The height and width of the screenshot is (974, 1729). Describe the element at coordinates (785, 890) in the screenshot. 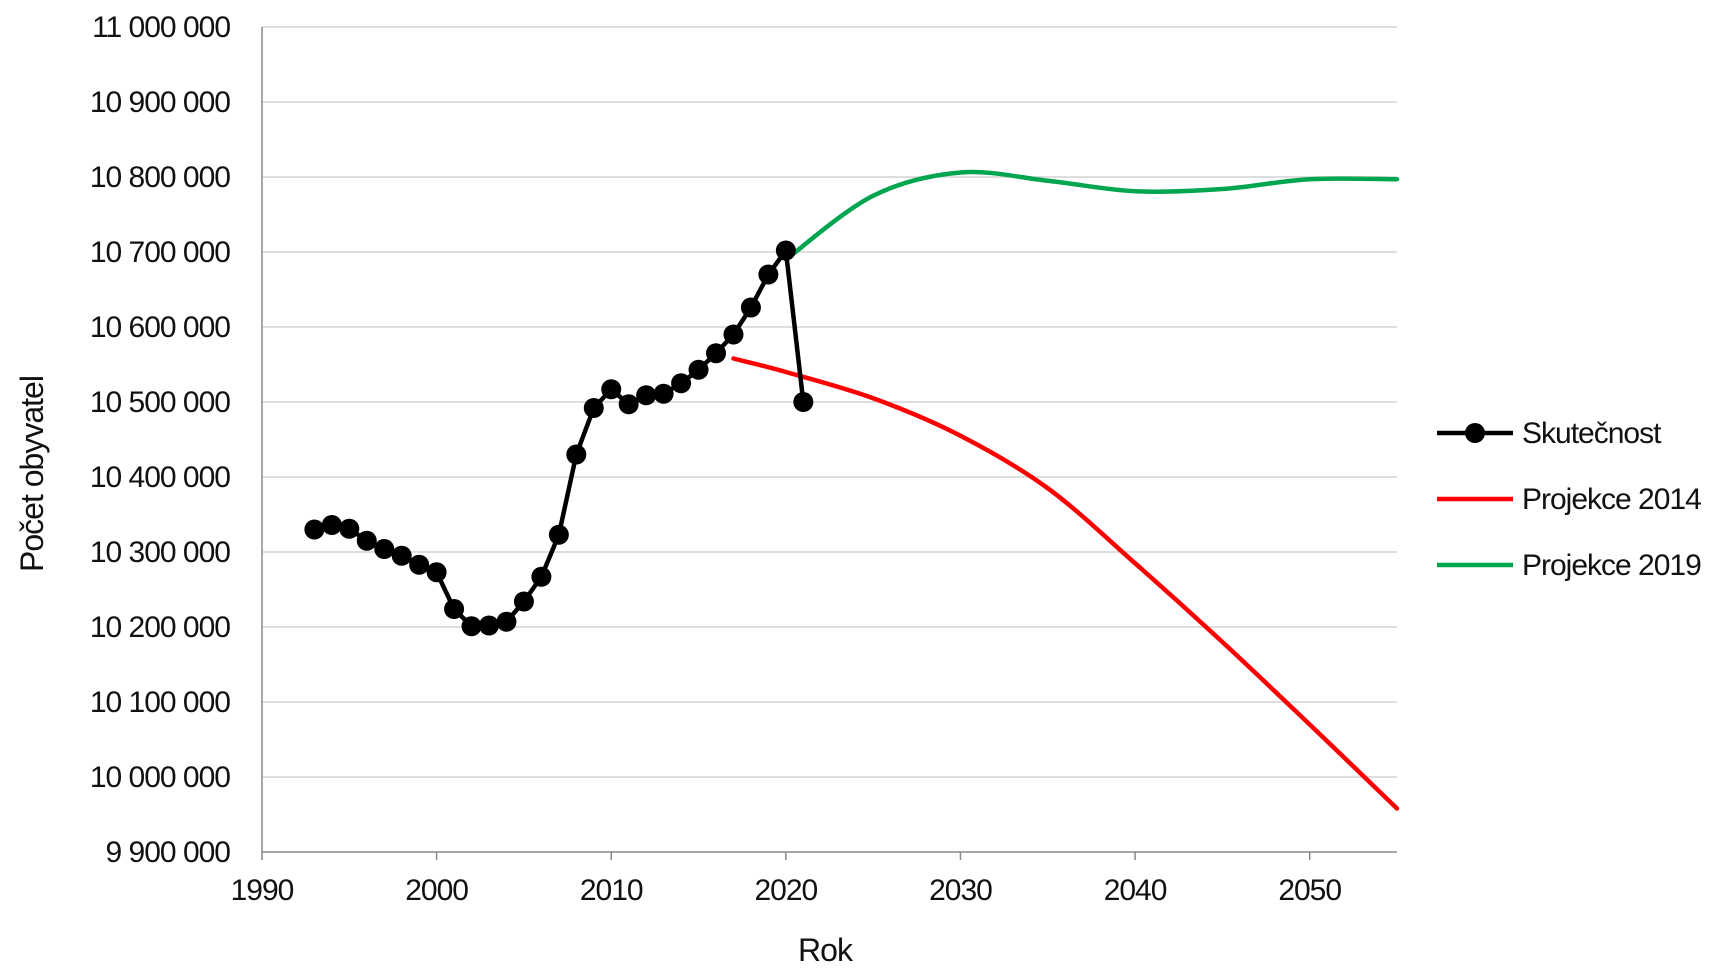

I see `x-tick-label: 2020` at that location.